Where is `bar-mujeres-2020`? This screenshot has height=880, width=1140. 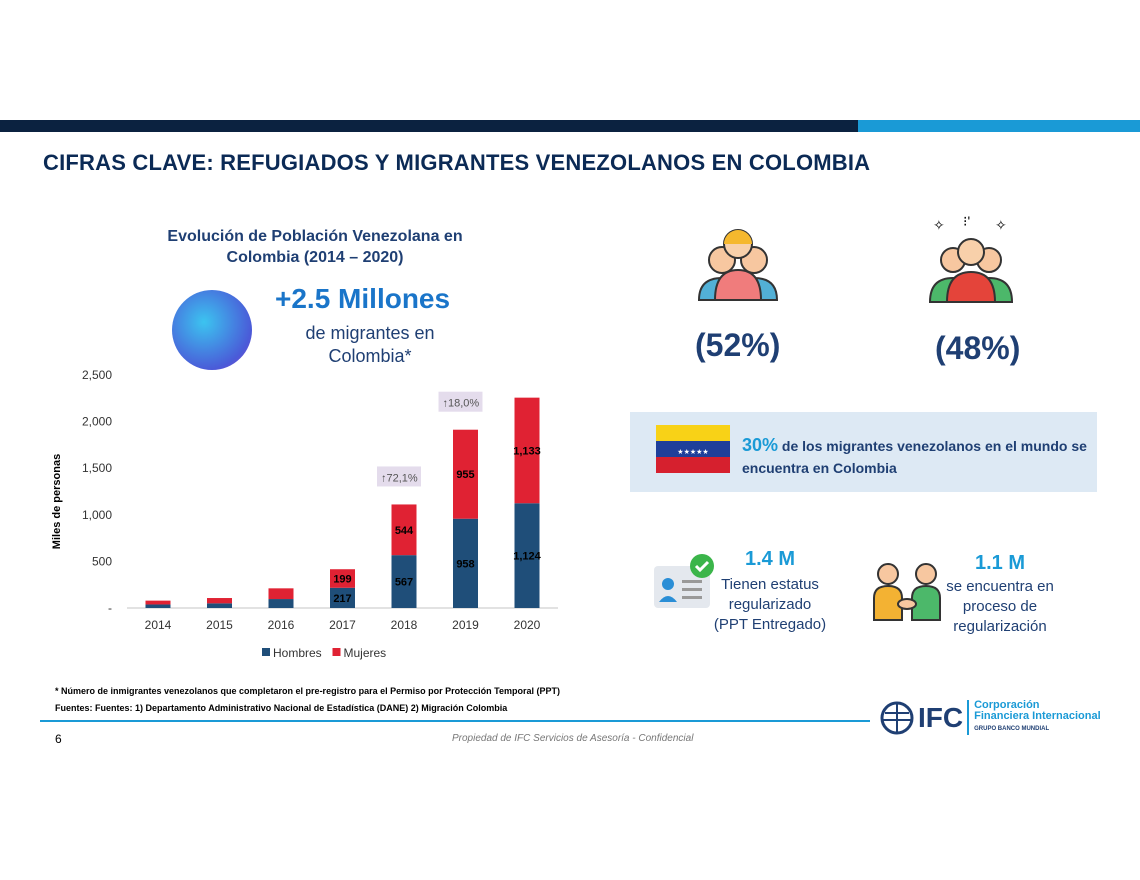 bar-mujeres-2020 is located at coordinates (527, 450).